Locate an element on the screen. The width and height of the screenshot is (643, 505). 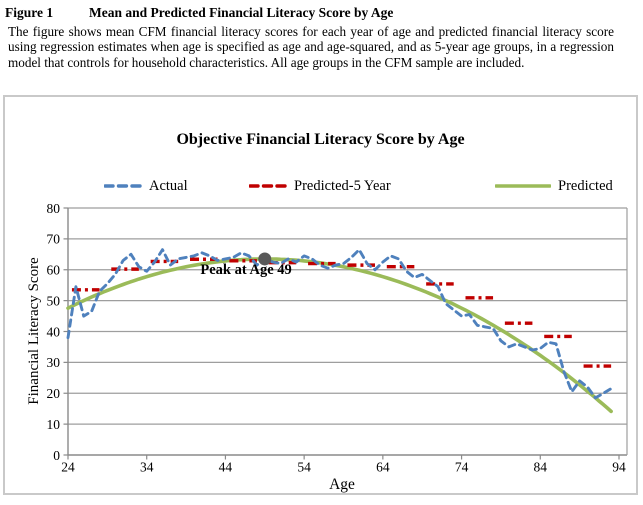
legend-line-predicted-5yr-icon is located at coordinates (268, 186).